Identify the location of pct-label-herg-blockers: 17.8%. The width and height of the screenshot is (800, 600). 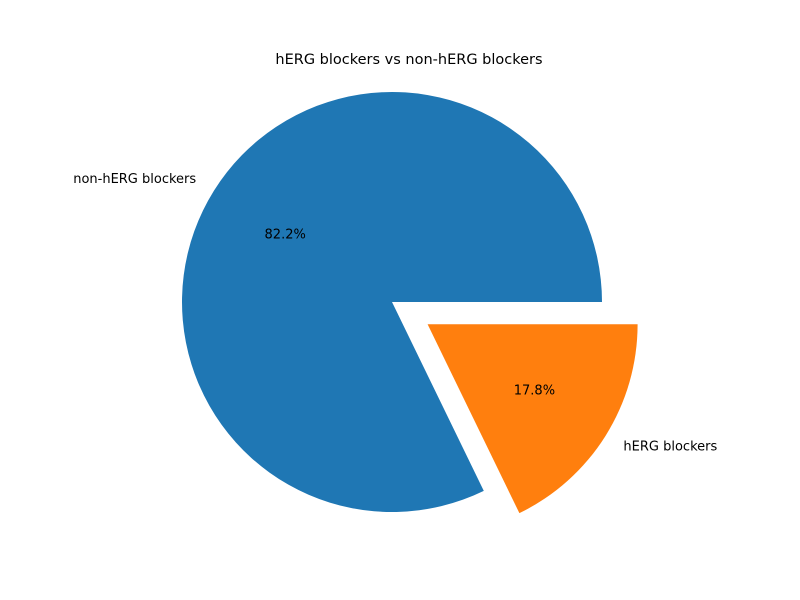
(534, 391).